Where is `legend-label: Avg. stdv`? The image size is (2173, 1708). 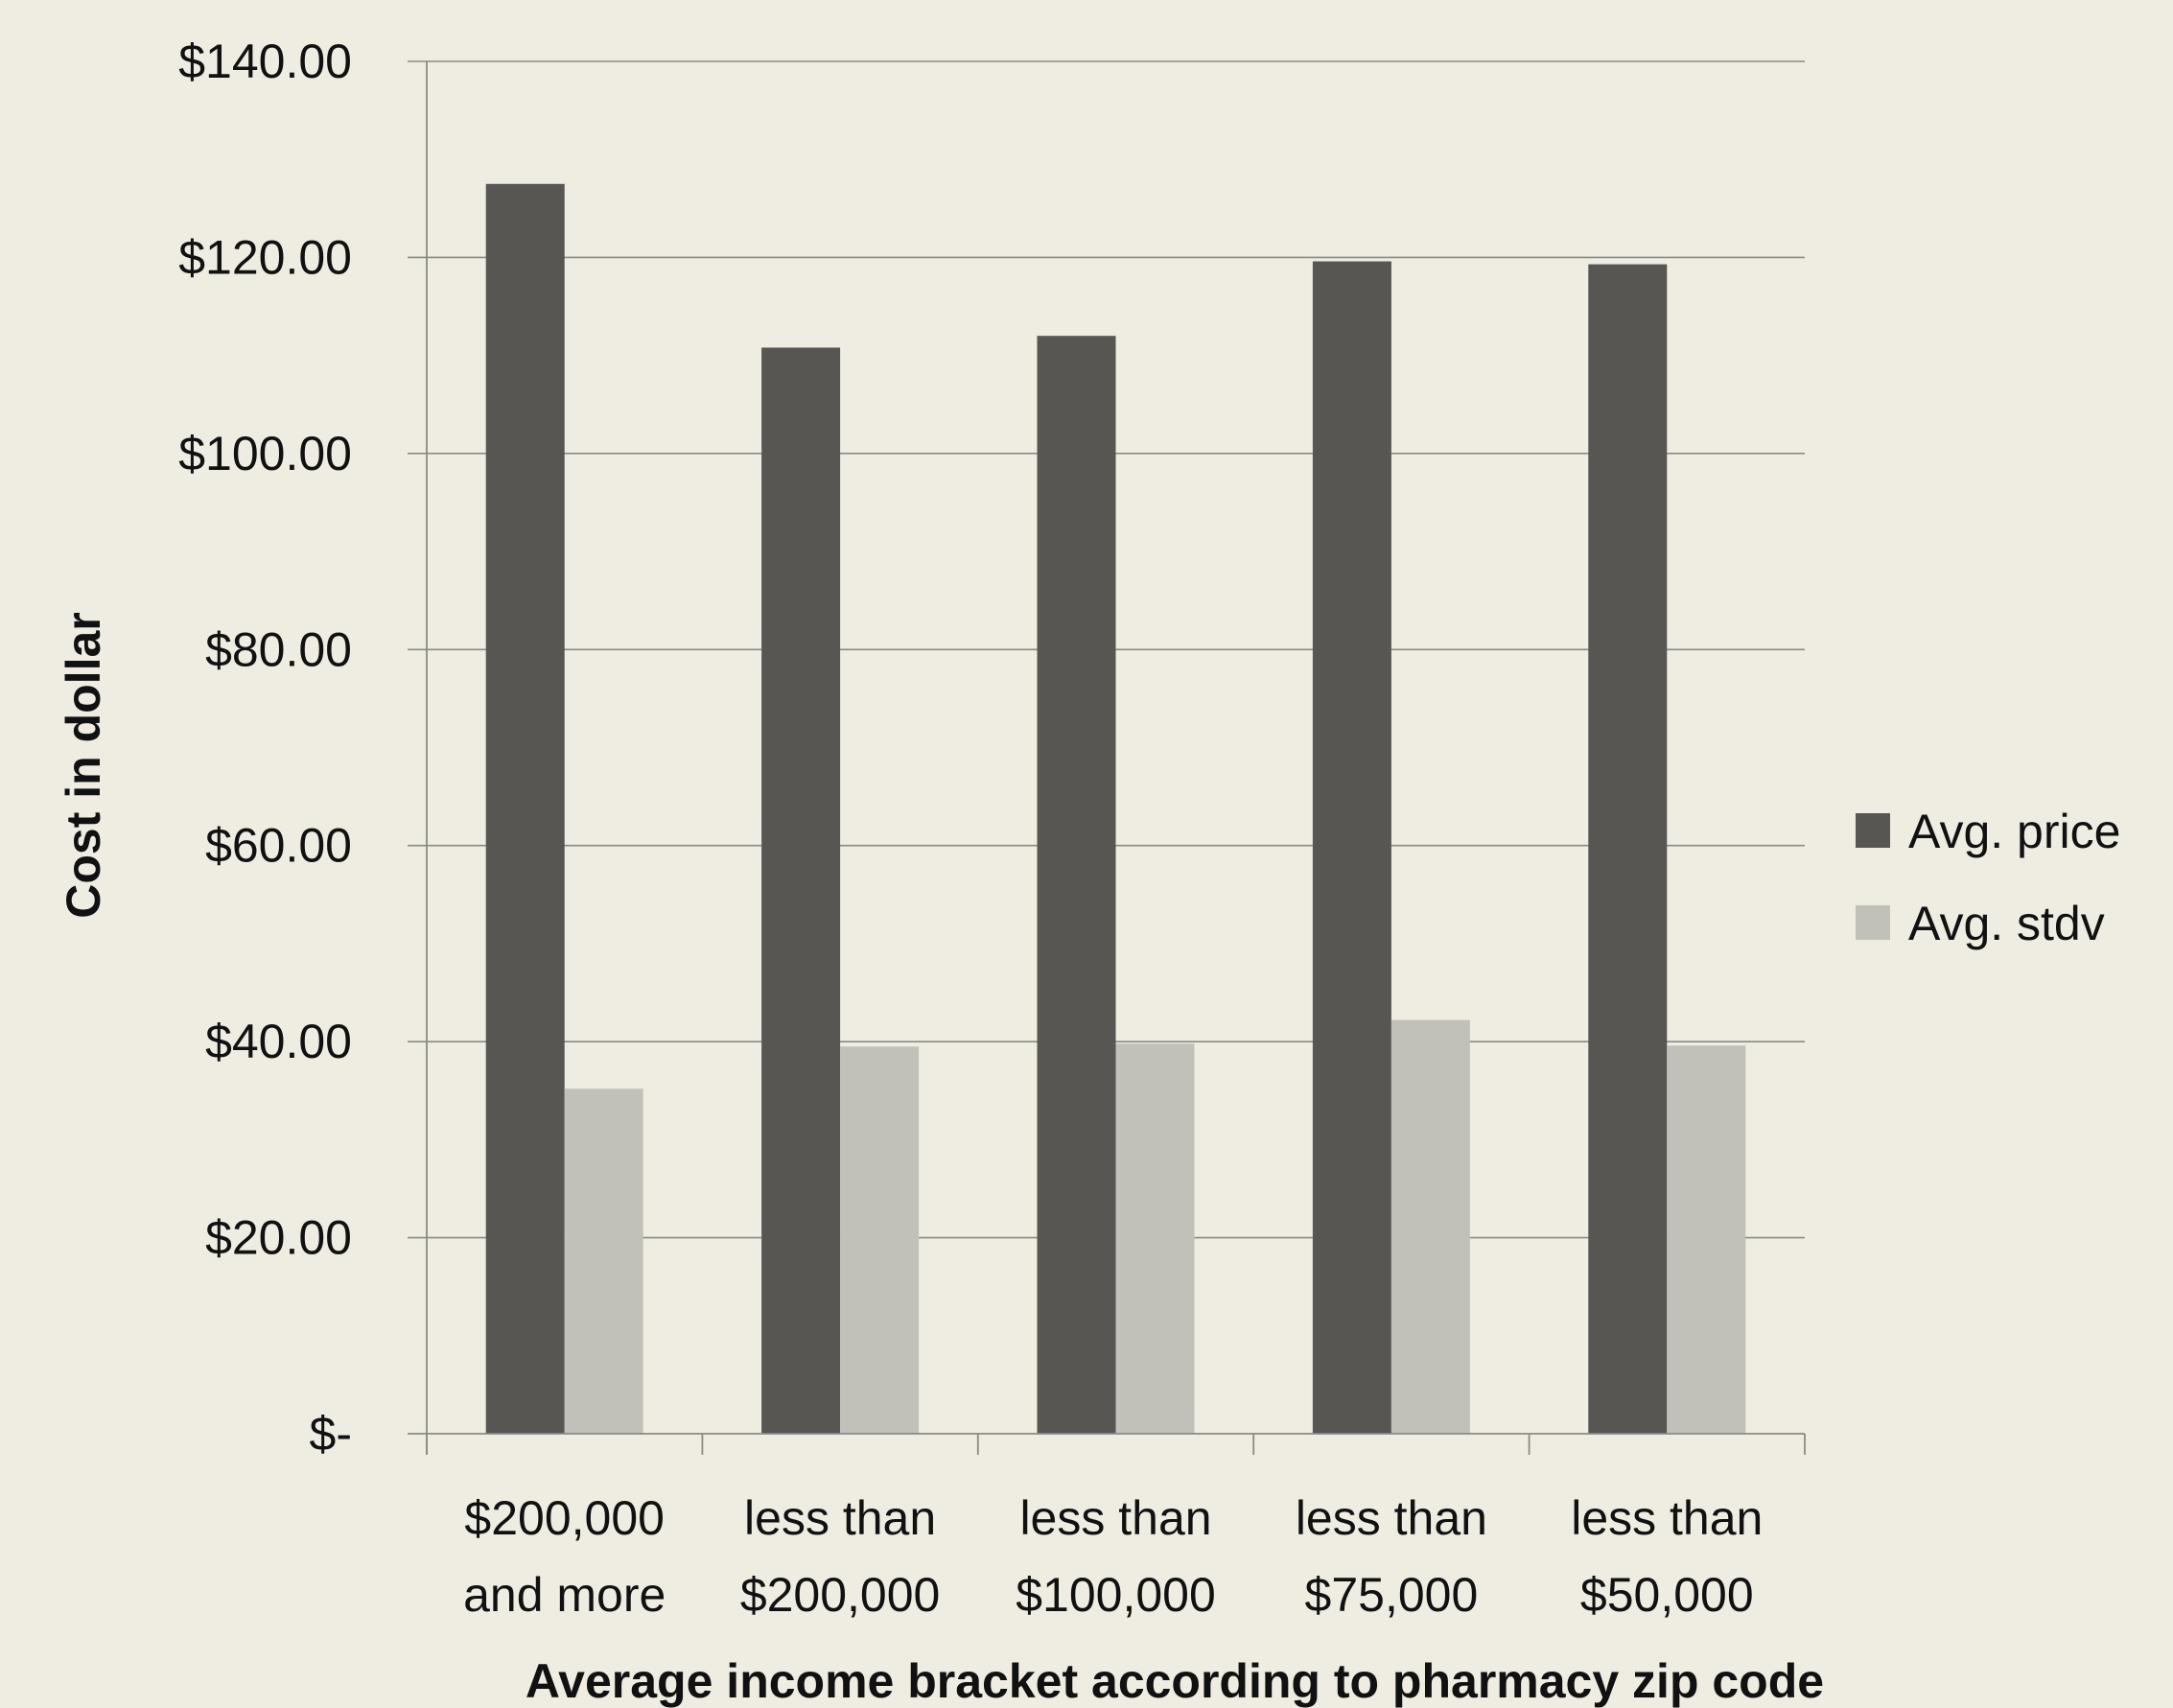 legend-label: Avg. stdv is located at coordinates (2006, 924).